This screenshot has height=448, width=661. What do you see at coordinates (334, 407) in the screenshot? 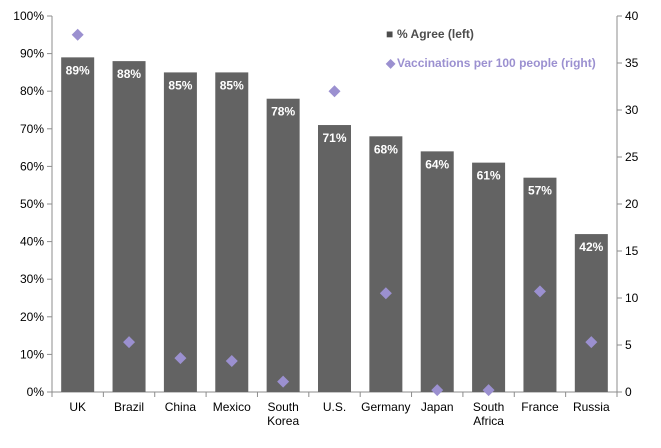
I see `x-tick-label: U.S.` at bounding box center [334, 407].